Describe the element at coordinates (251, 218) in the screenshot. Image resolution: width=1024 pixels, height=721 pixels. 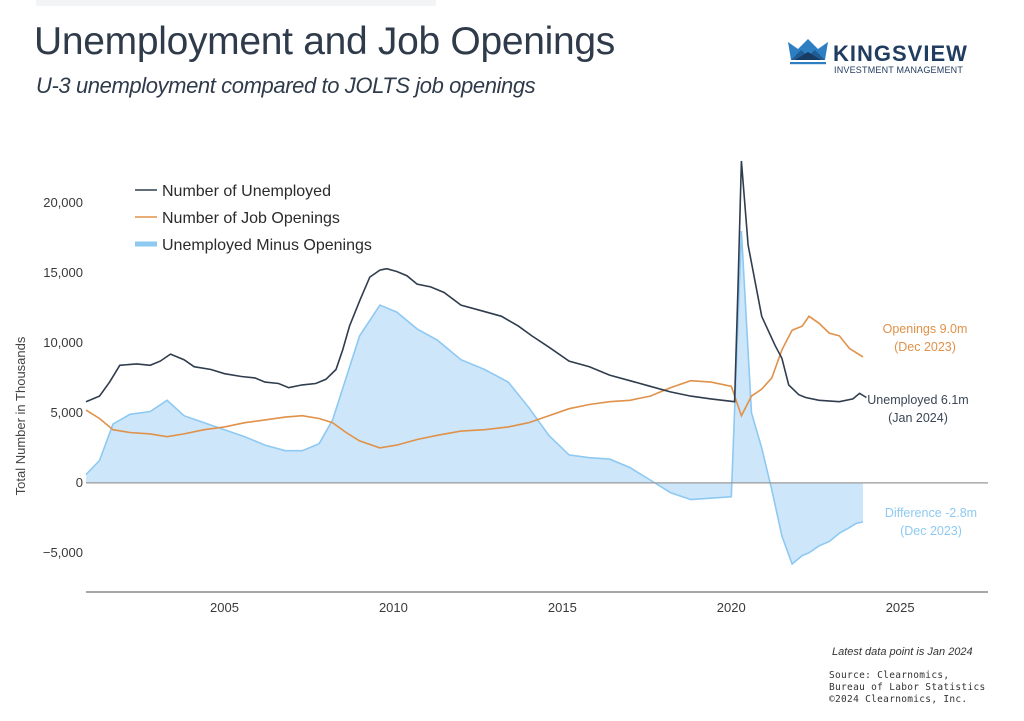
I see `legend-label: Number of Job Openings` at that location.